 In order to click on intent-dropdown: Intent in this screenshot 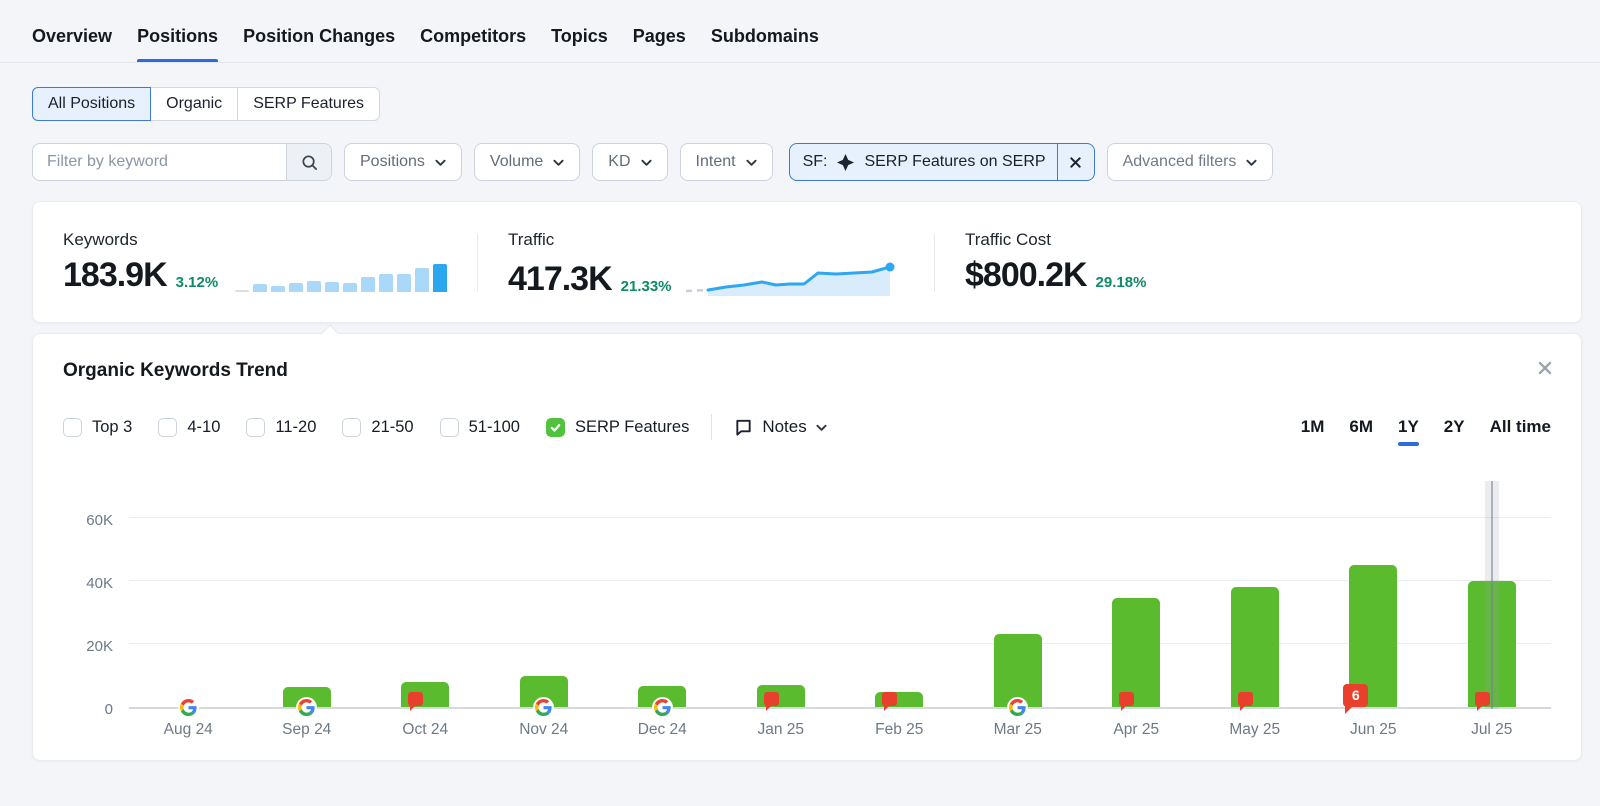, I will do `click(726, 162)`.